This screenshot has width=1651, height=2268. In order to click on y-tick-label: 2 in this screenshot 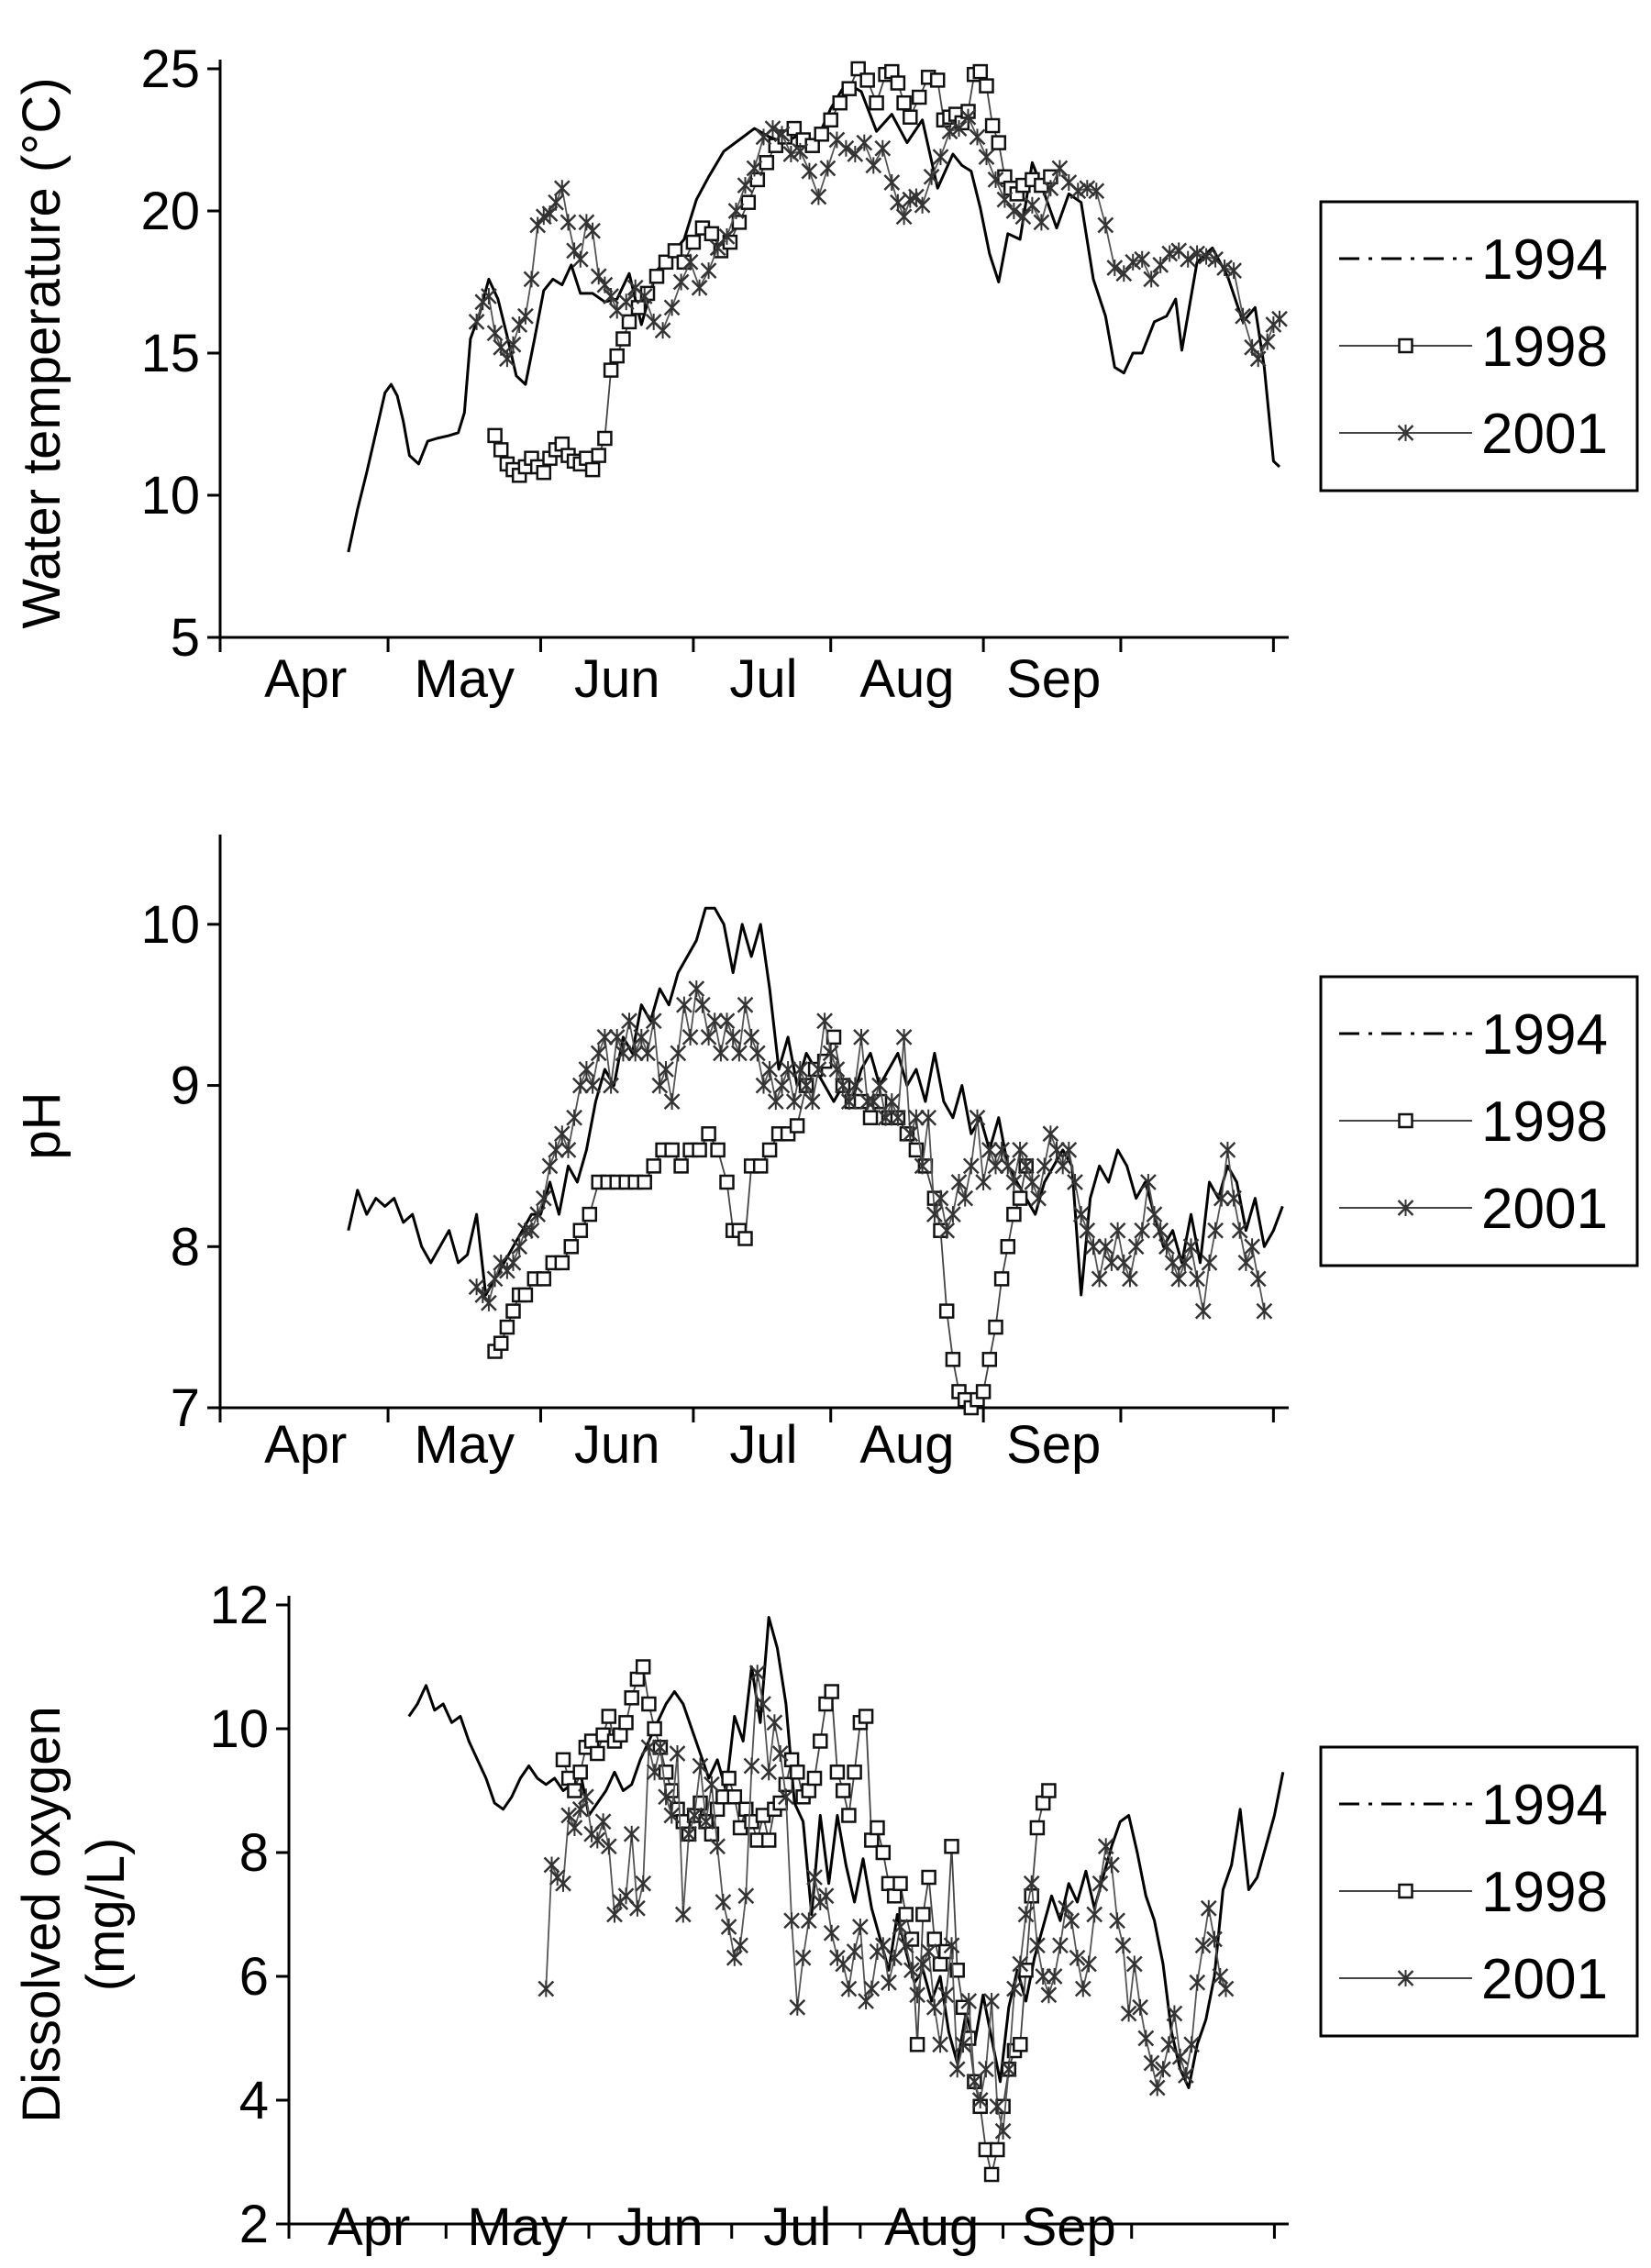, I will do `click(254, 2224)`.